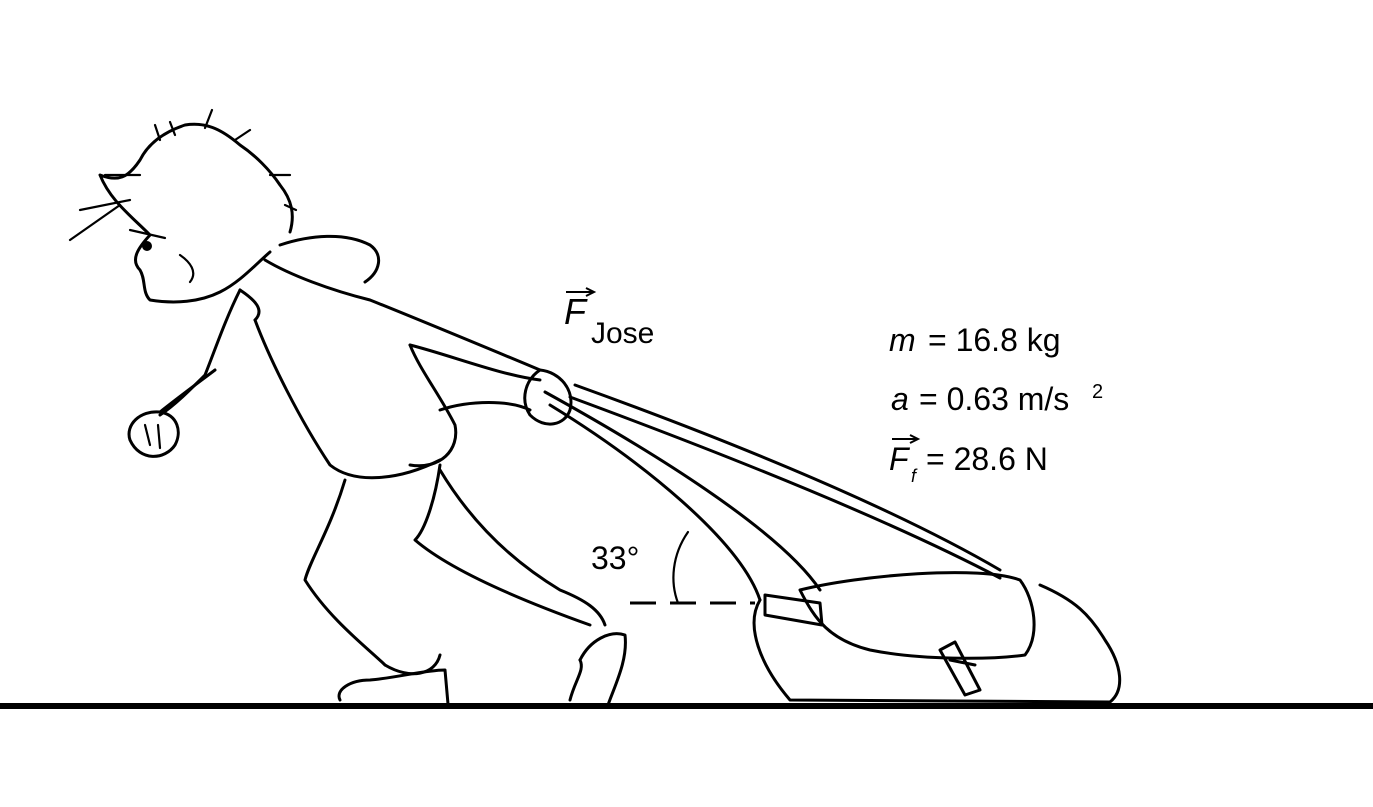 This screenshot has width=1373, height=807. I want to click on eye-icon, so click(147, 246).